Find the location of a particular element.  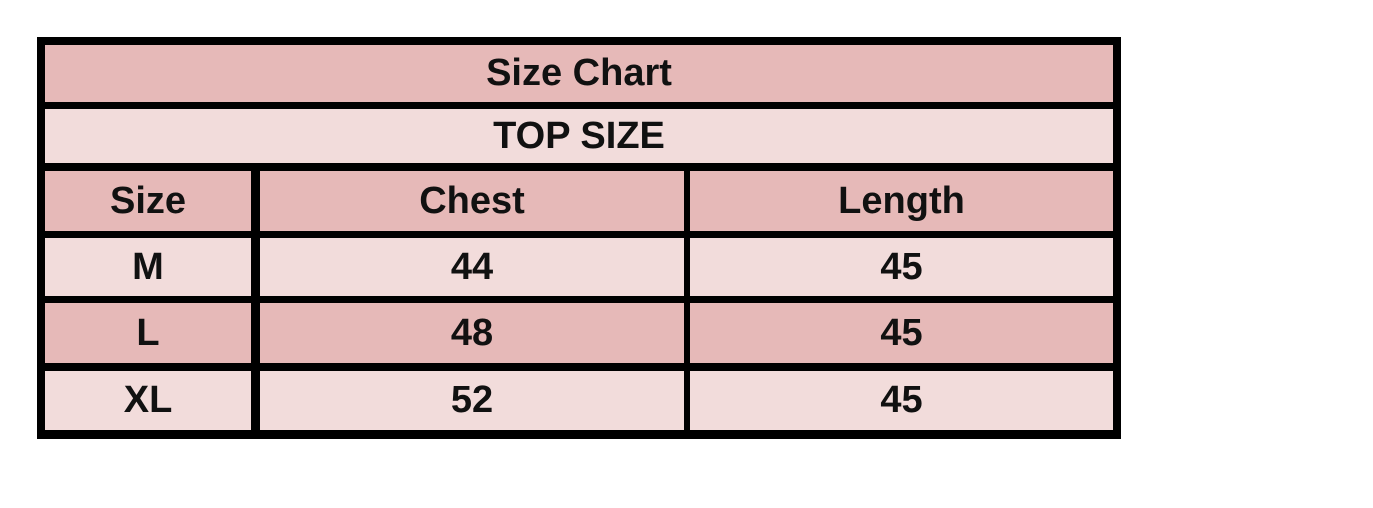

table-cell: 44 is located at coordinates (472, 267).